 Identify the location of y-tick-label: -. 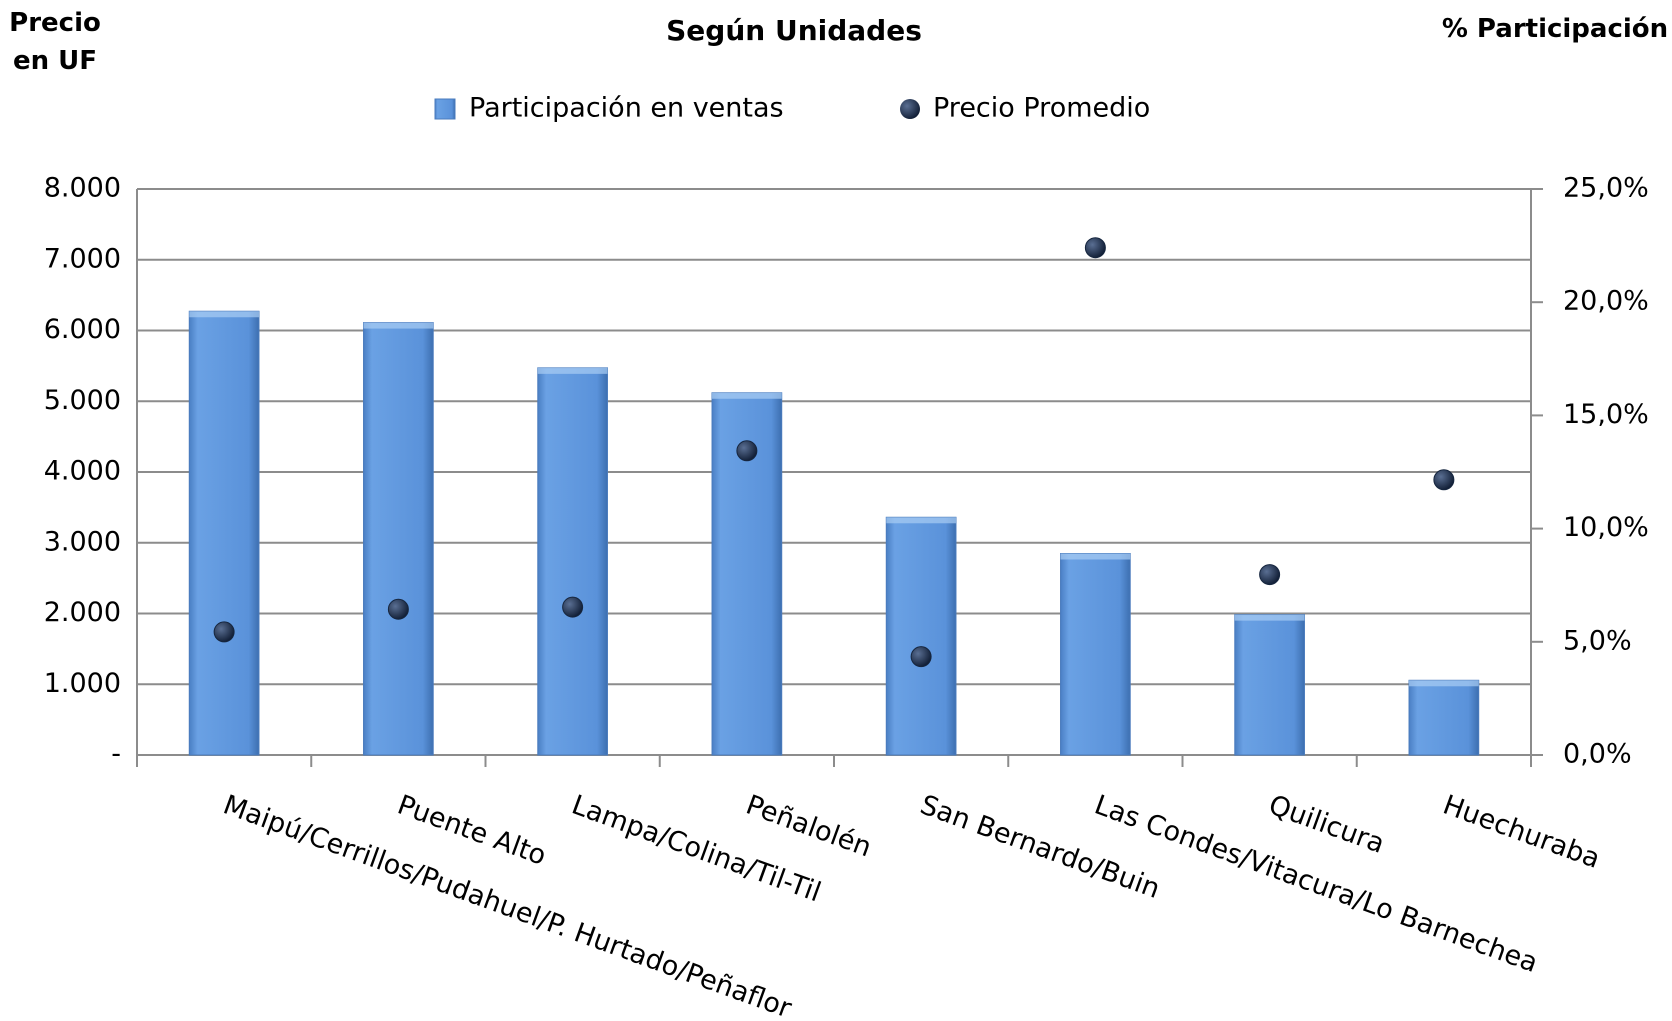
(116, 754).